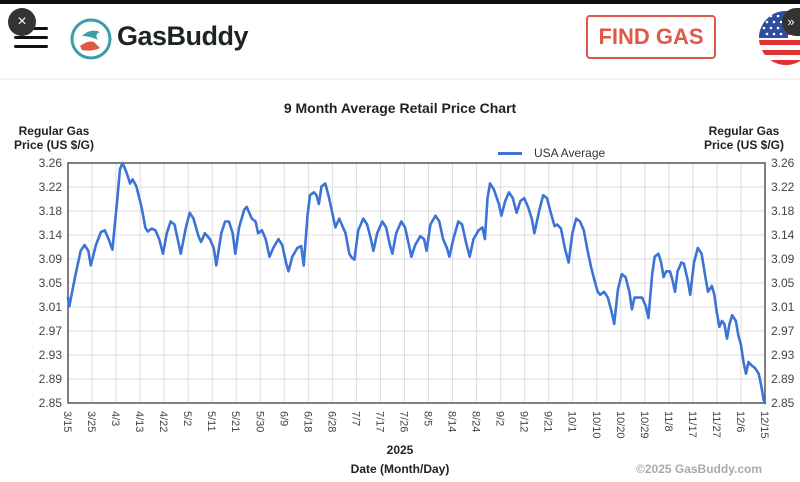 Image resolution: width=800 pixels, height=482 pixels. Describe the element at coordinates (91, 421) in the screenshot. I see `x-tick-label: 3/25` at that location.